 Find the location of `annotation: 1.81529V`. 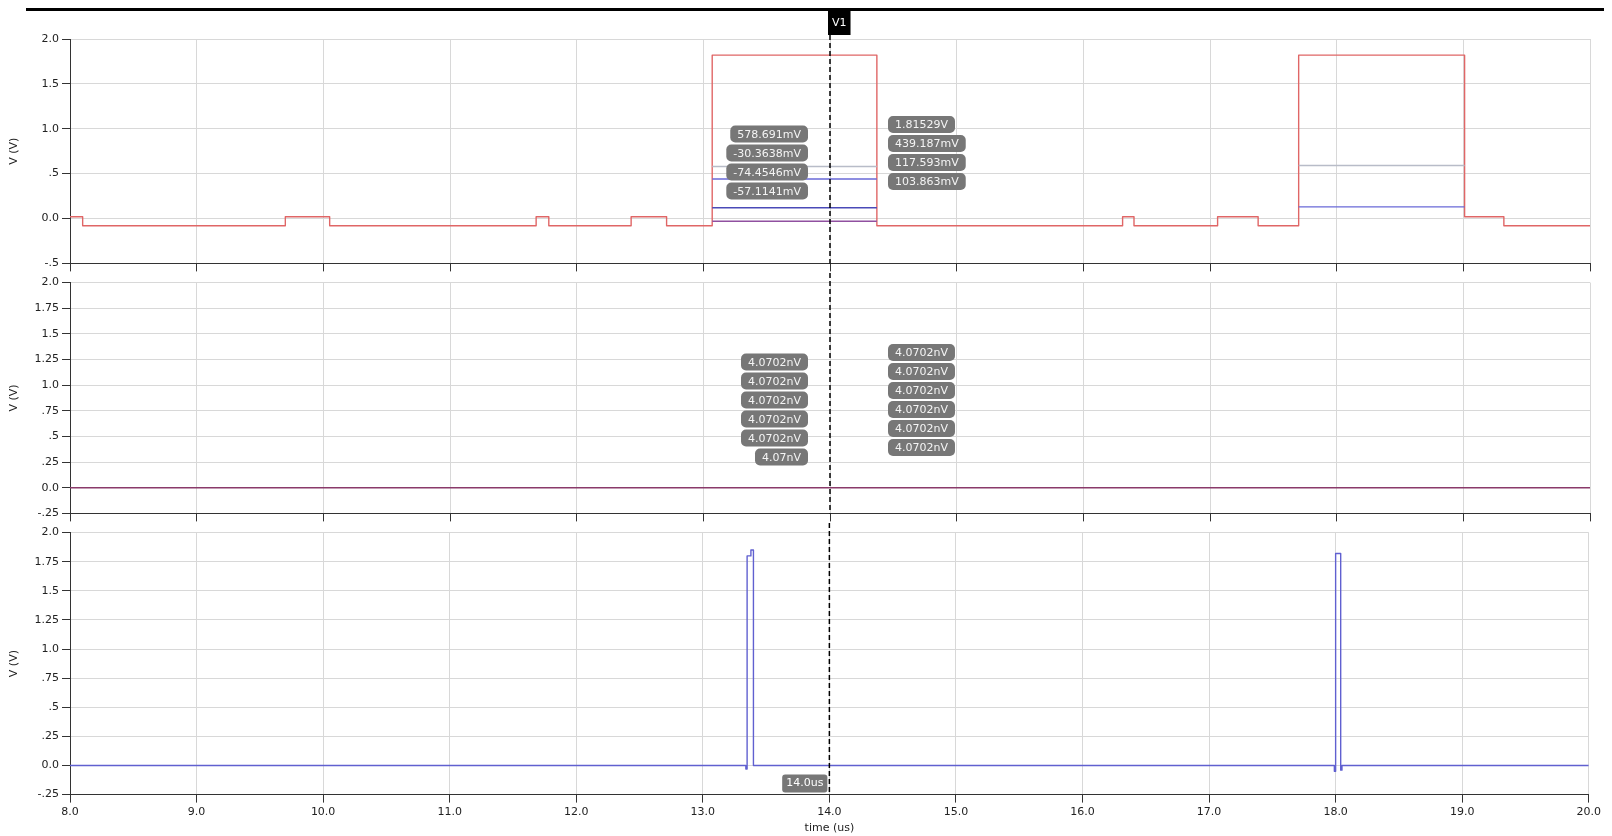

annotation: 1.81529V is located at coordinates (922, 125).